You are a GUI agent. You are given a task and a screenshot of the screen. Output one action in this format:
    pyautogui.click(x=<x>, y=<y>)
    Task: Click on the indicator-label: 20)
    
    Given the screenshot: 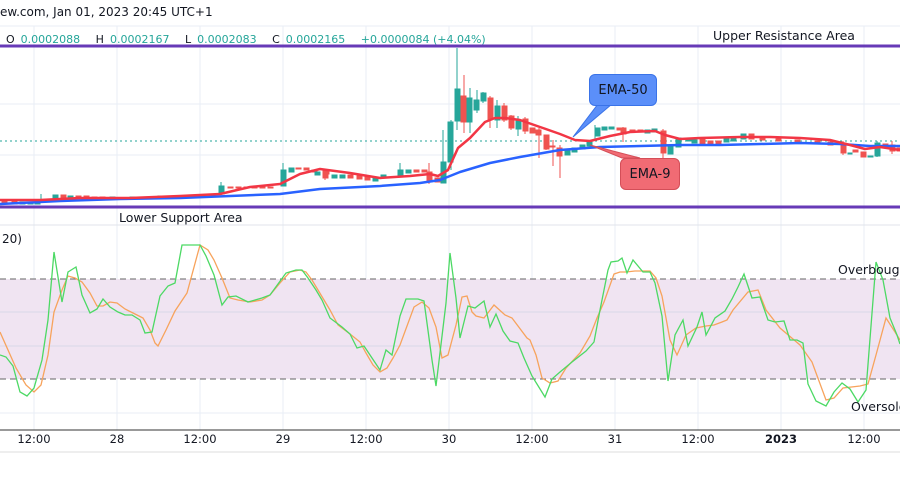 What is the action you would take?
    pyautogui.click(x=12, y=239)
    